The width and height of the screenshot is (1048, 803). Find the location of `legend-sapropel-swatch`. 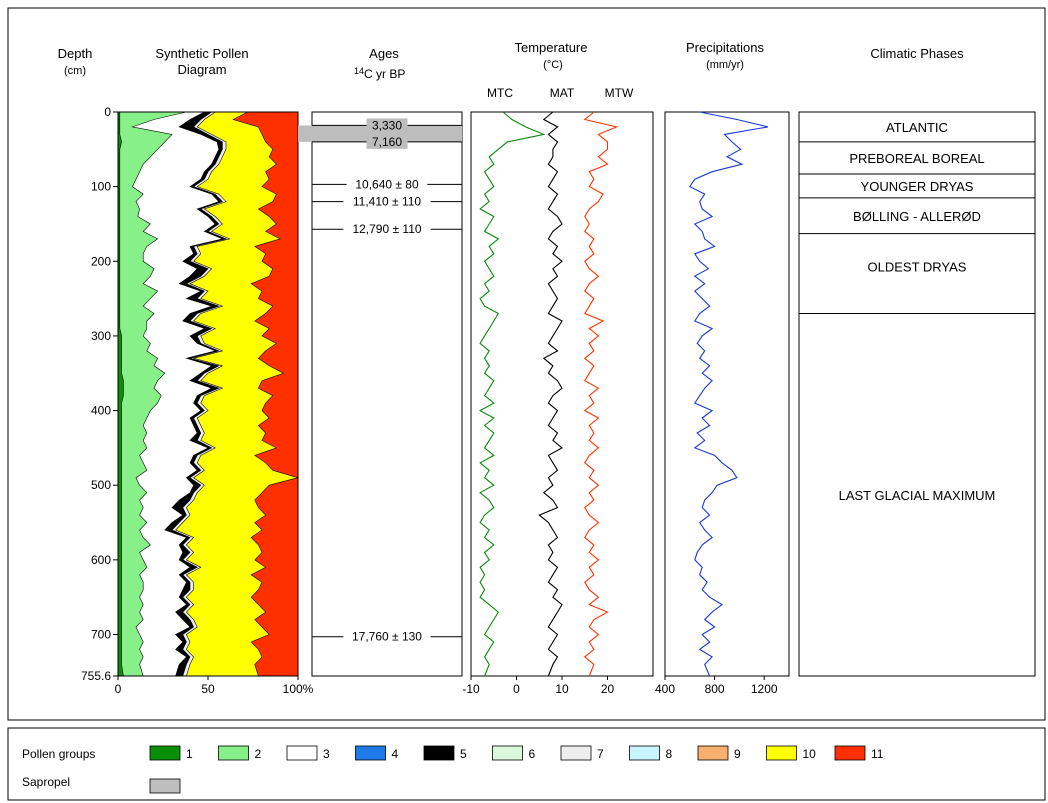

legend-sapropel-swatch is located at coordinates (165, 786).